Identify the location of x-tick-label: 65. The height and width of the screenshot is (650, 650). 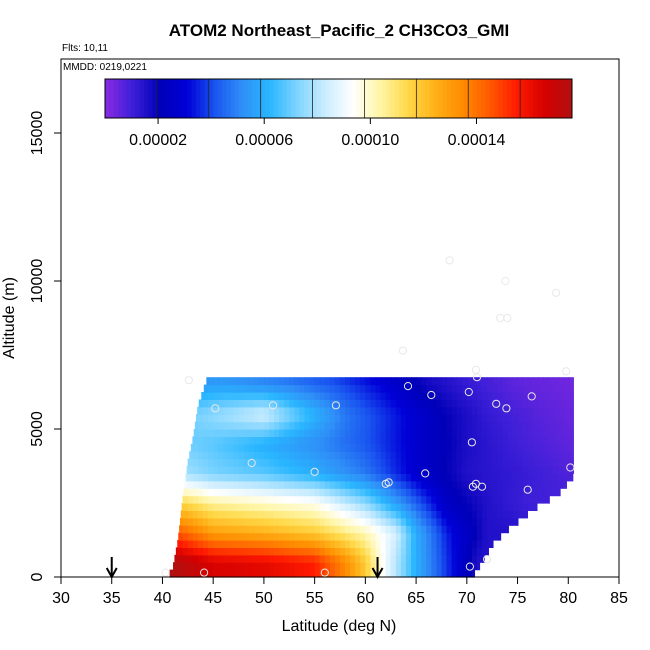
(416, 598).